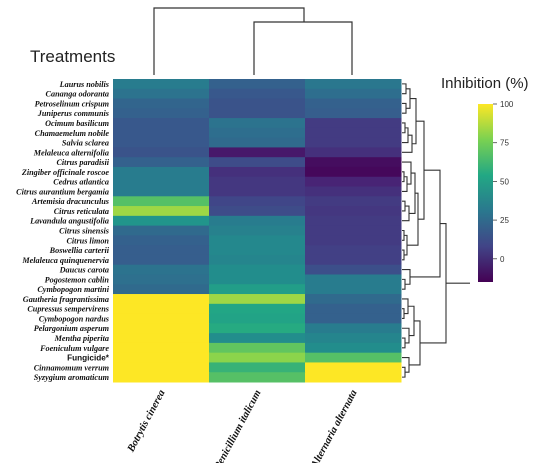 The width and height of the screenshot is (550, 463). I want to click on row-label: Salvia sclarea, so click(85, 143).